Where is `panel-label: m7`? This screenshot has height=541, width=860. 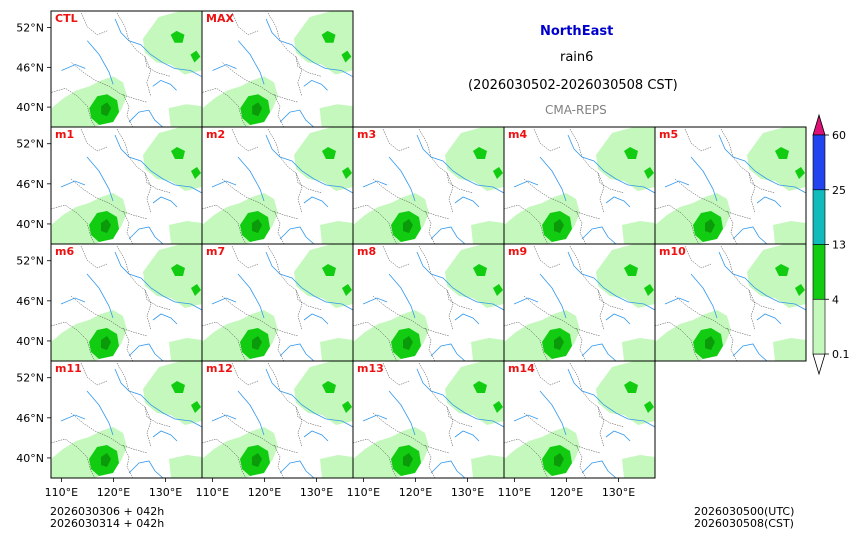 panel-label: m7 is located at coordinates (215, 251).